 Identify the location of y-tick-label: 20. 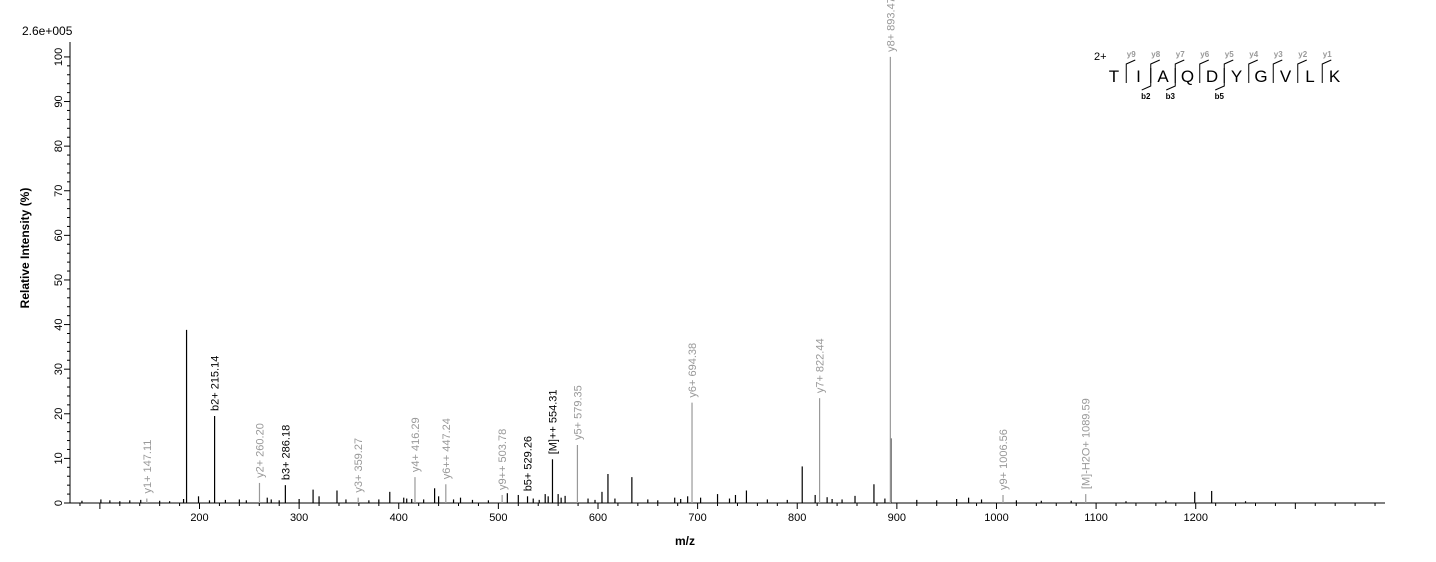
(59, 414).